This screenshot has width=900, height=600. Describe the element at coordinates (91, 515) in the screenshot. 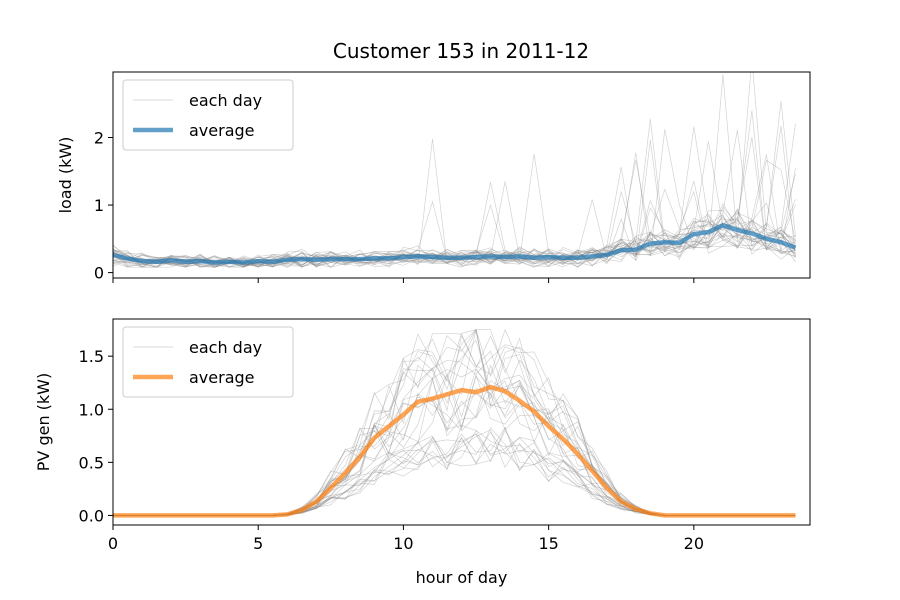

I see `y-tick-label: 0.0` at that location.